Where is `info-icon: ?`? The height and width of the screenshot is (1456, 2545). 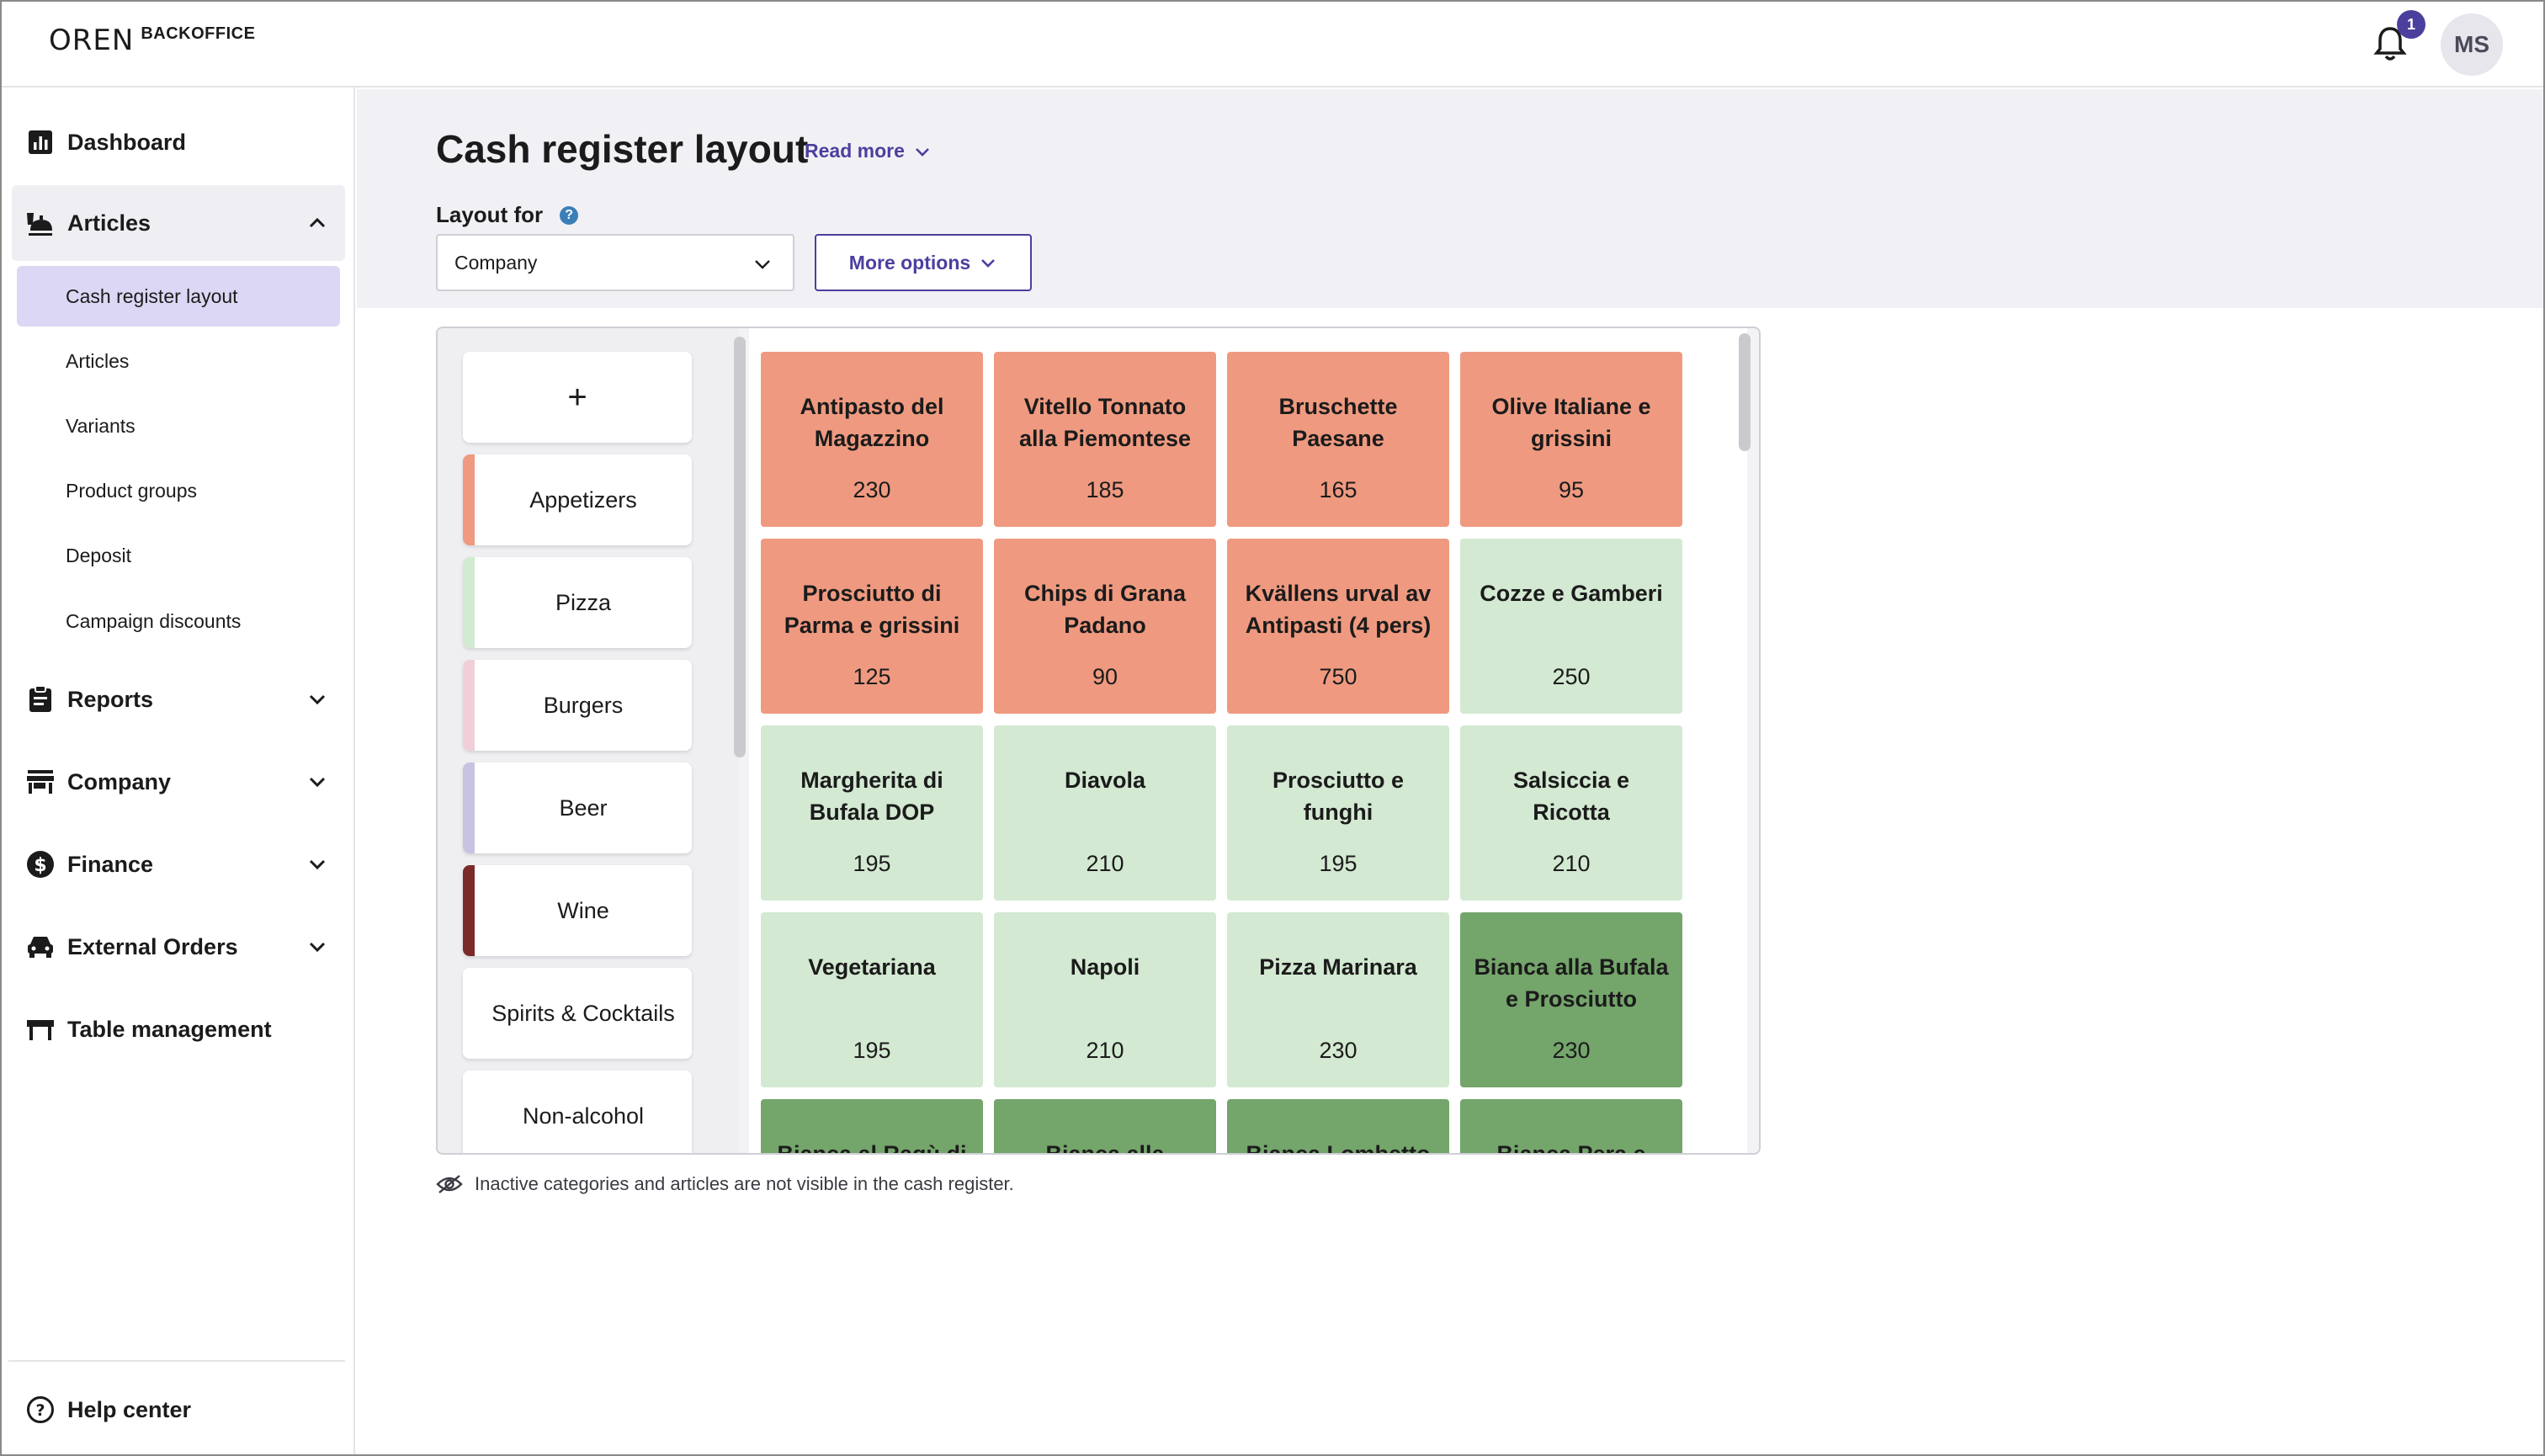
info-icon: ? is located at coordinates (570, 215).